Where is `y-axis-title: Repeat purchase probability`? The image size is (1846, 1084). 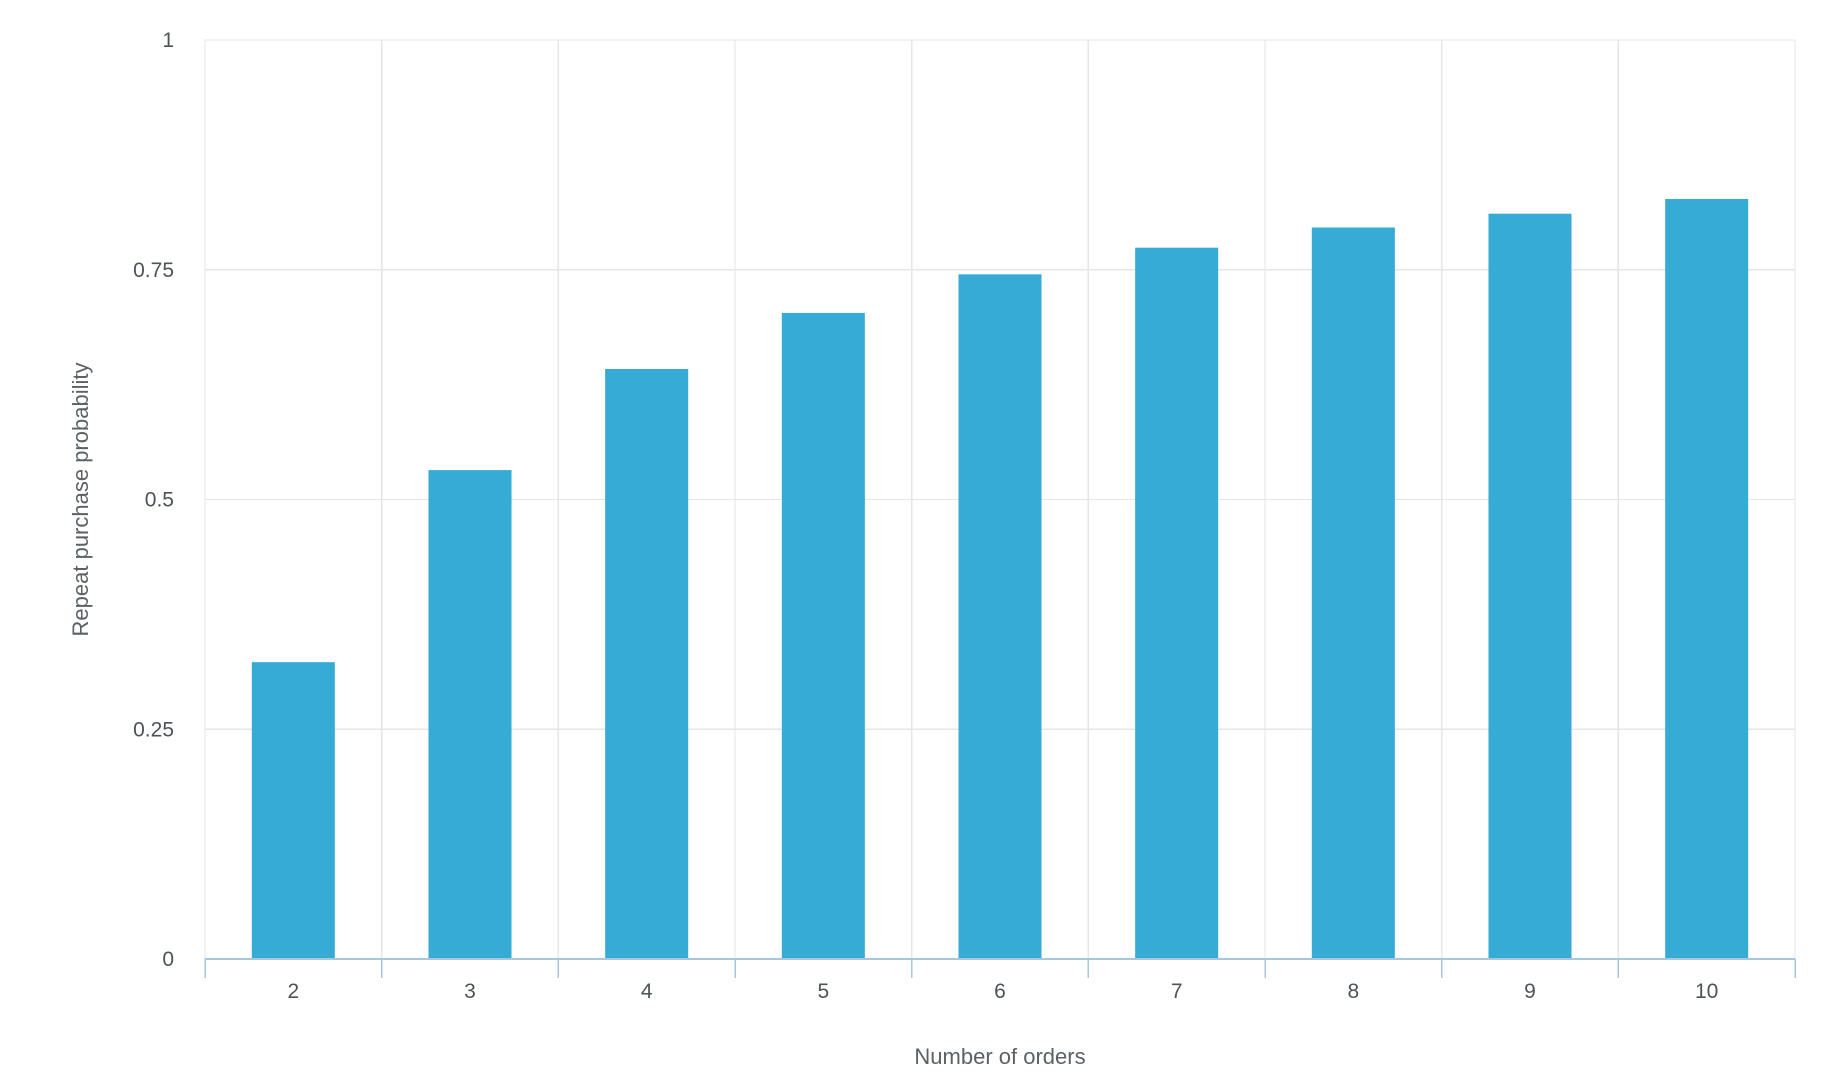 y-axis-title: Repeat purchase probability is located at coordinates (80, 500).